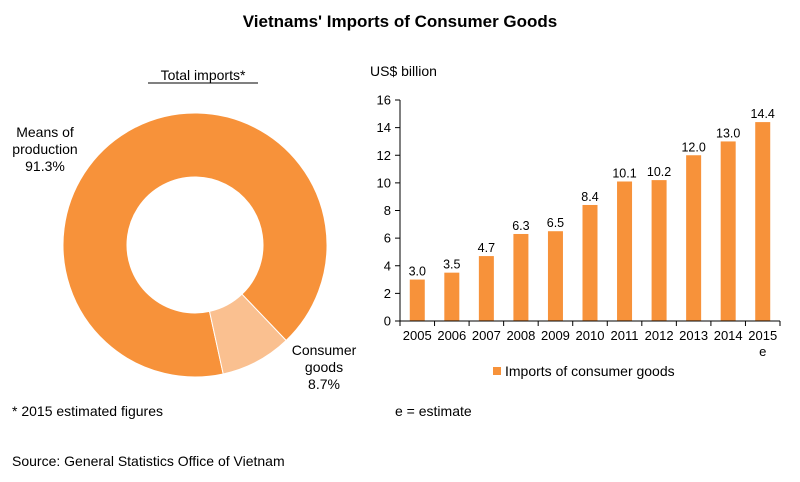  Describe the element at coordinates (763, 221) in the screenshot. I see `bar-2015` at that location.